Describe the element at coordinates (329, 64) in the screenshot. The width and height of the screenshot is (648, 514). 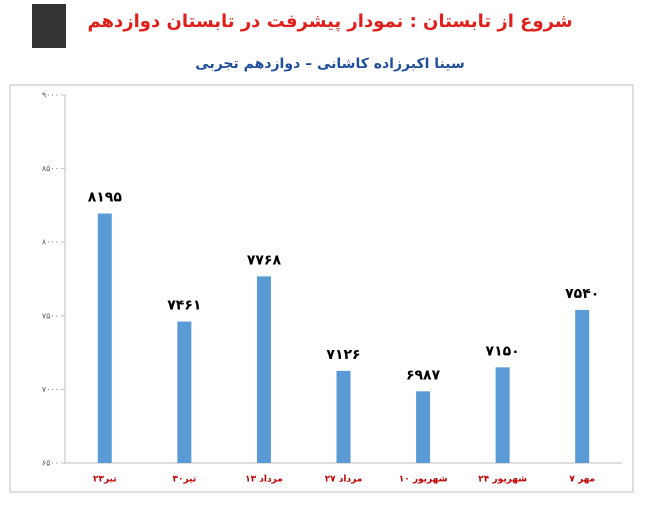
I see `chart-subtitle: سینا اکبرزاده کاشانی – دوازدهم تجربی` at that location.